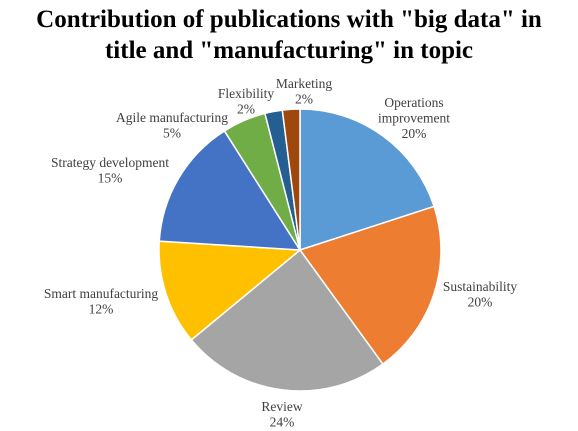  I want to click on slice-category-label: Sustainability, so click(480, 286).